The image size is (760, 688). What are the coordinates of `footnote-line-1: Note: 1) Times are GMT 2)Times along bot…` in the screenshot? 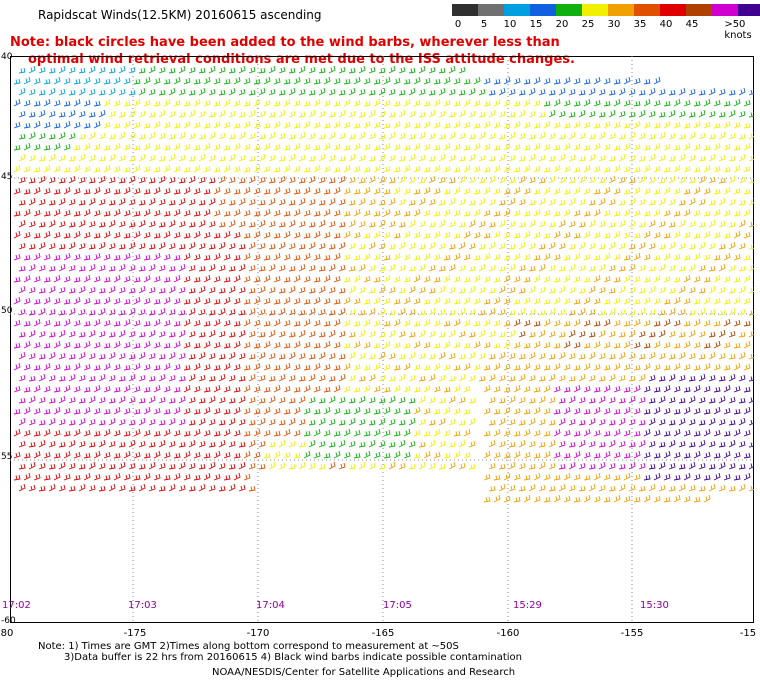 It's located at (248, 646).